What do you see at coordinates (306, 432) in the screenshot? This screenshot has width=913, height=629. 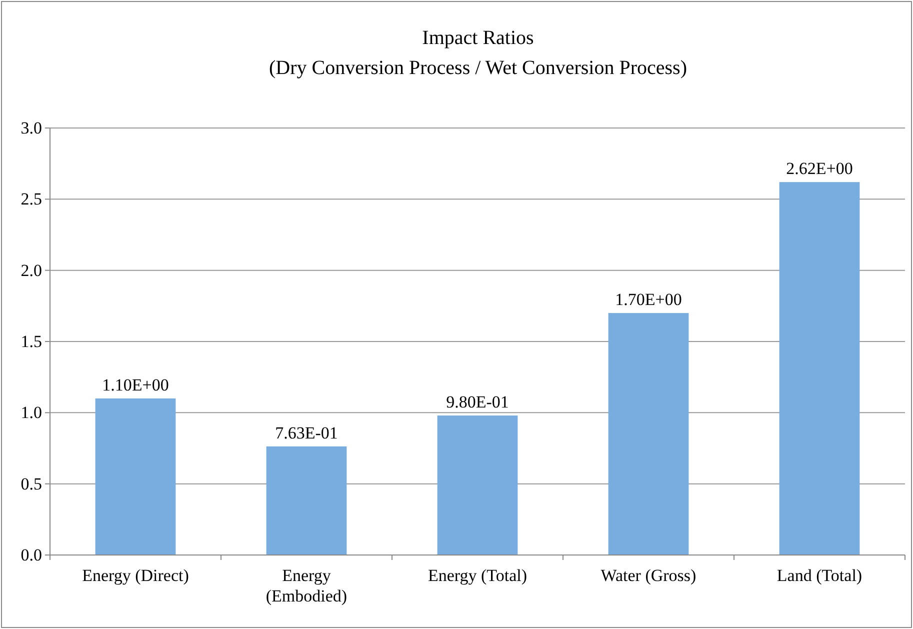 I see `data-label: 7.63E-01` at bounding box center [306, 432].